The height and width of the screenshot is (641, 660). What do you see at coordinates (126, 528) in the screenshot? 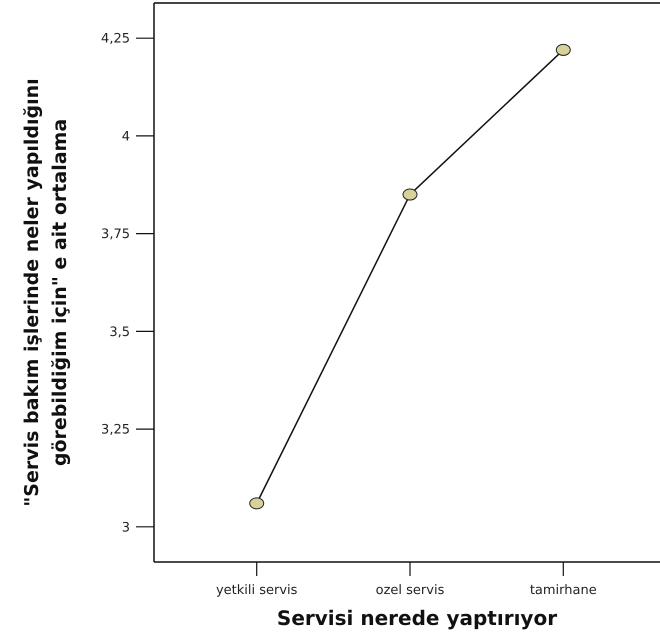
I see `y-tick-label: 3` at bounding box center [126, 528].